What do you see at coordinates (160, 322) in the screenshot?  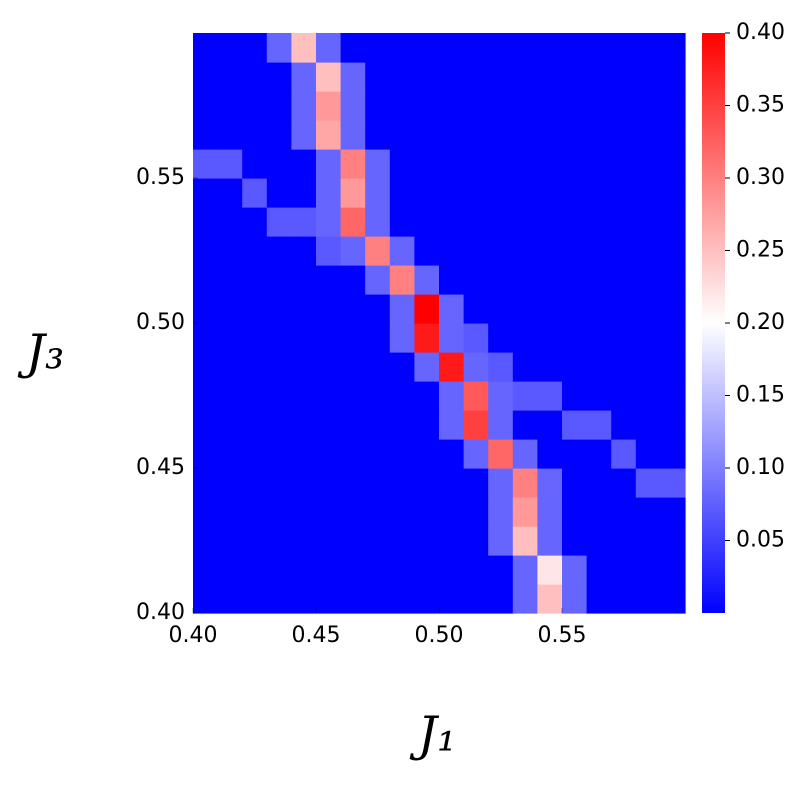 I see `y-tick-label: 0.50` at bounding box center [160, 322].